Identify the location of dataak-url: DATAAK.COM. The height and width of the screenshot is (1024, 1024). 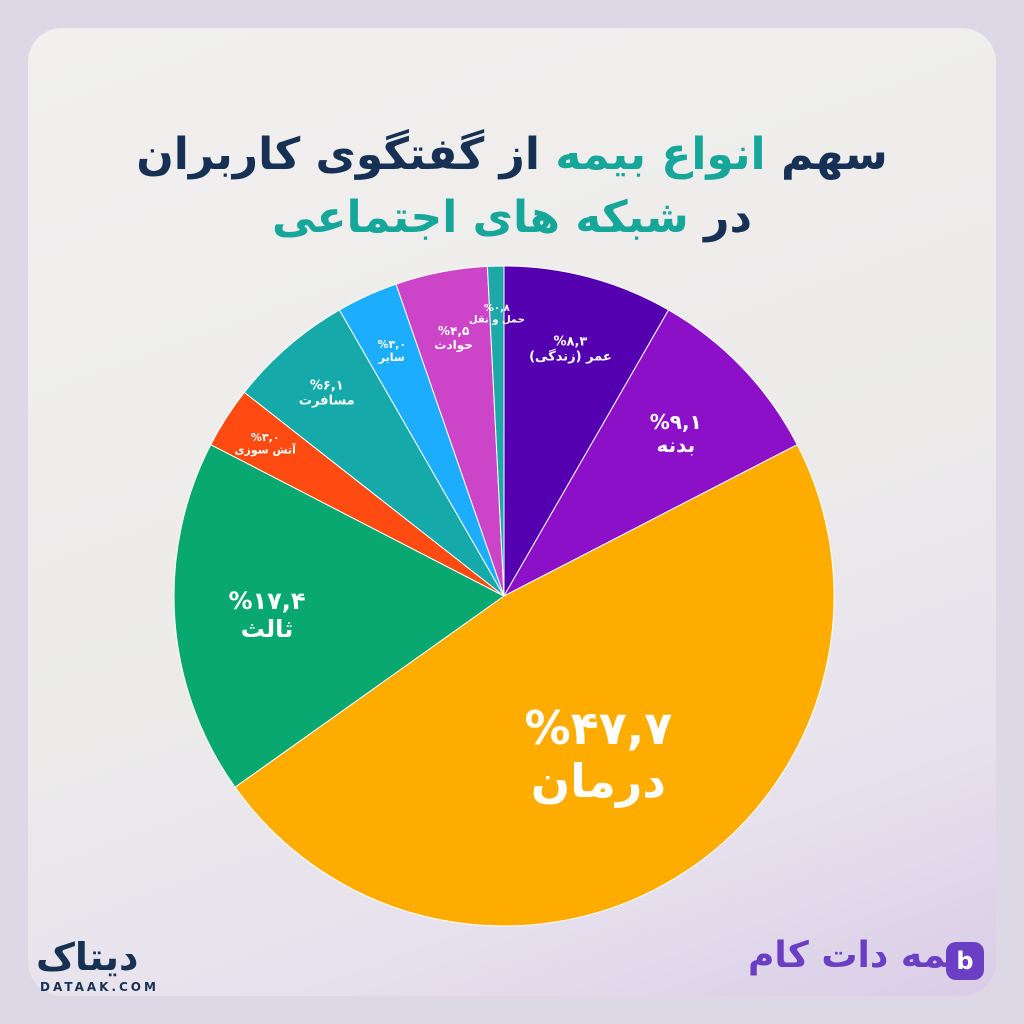
(99, 987).